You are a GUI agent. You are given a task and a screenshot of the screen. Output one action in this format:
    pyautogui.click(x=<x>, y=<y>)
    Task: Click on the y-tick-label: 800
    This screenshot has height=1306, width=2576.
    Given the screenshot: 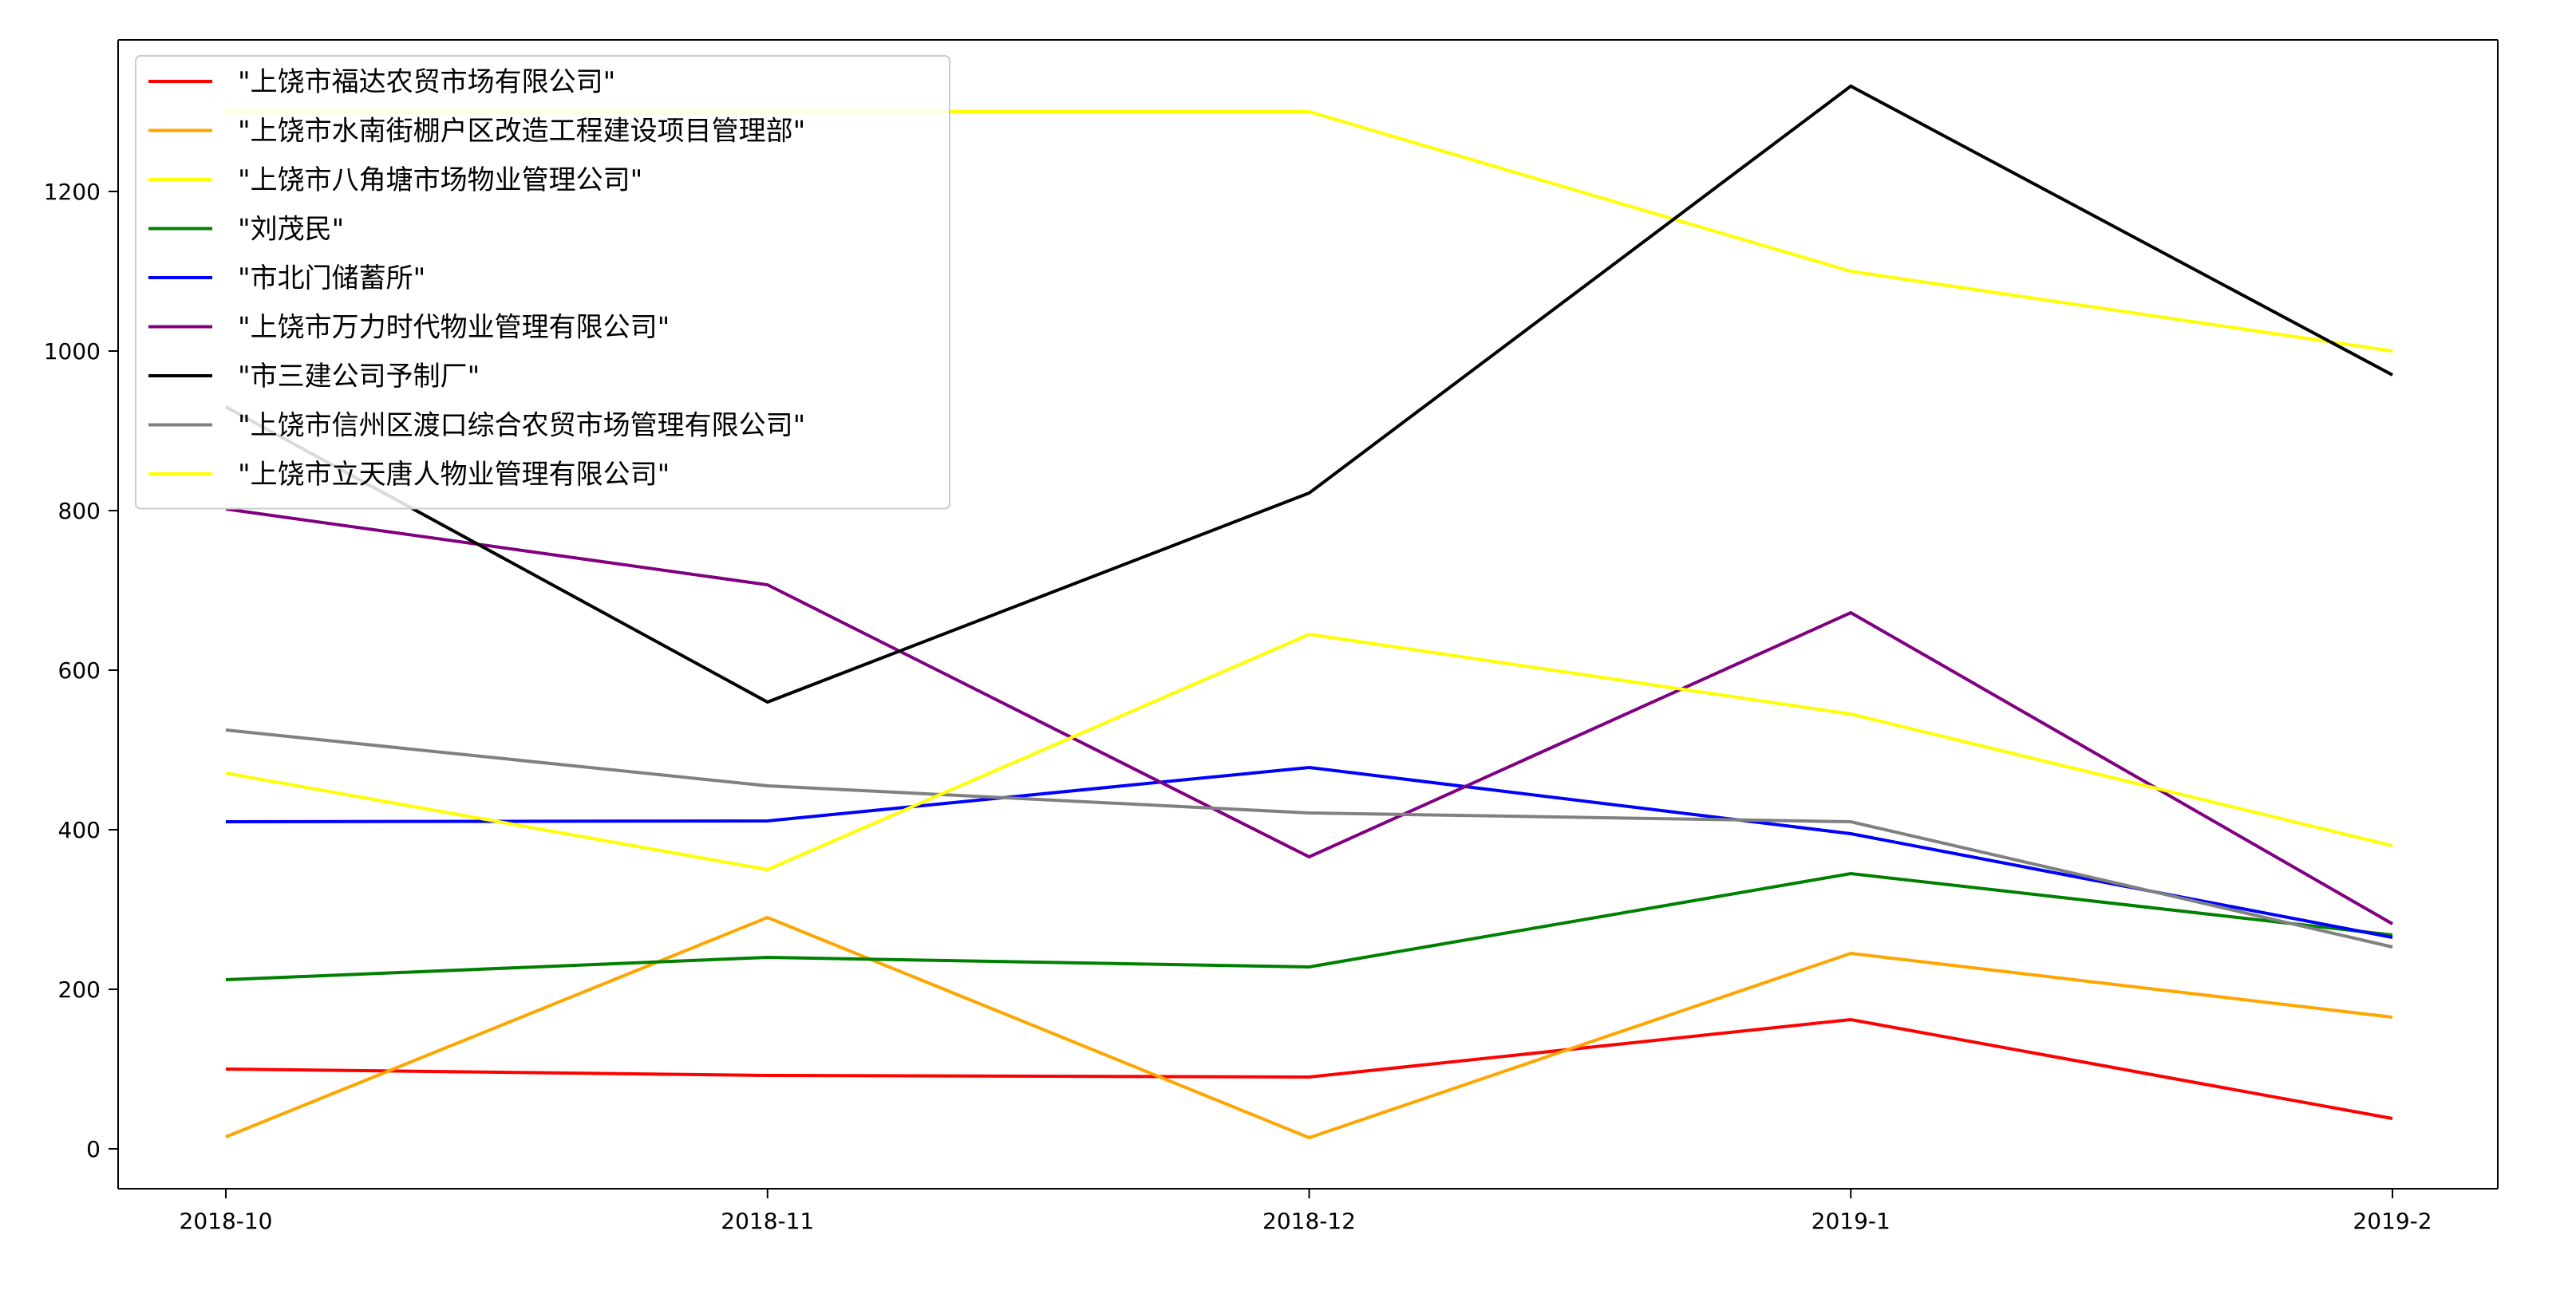 What is the action you would take?
    pyautogui.click(x=79, y=511)
    